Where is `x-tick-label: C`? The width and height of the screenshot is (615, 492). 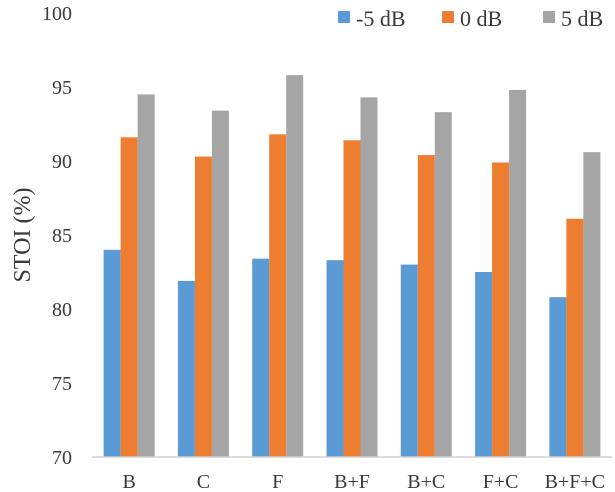 x-tick-label: C is located at coordinates (203, 481).